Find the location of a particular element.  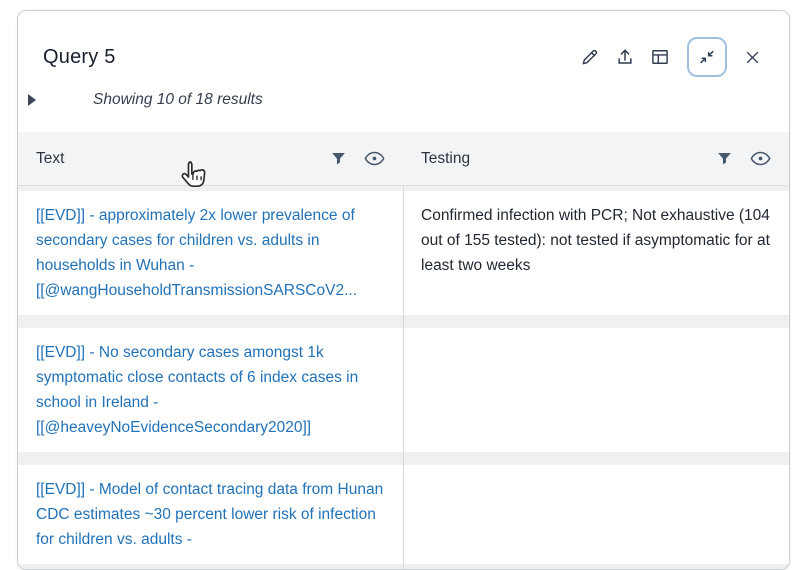

collapse-icon is located at coordinates (707, 57).